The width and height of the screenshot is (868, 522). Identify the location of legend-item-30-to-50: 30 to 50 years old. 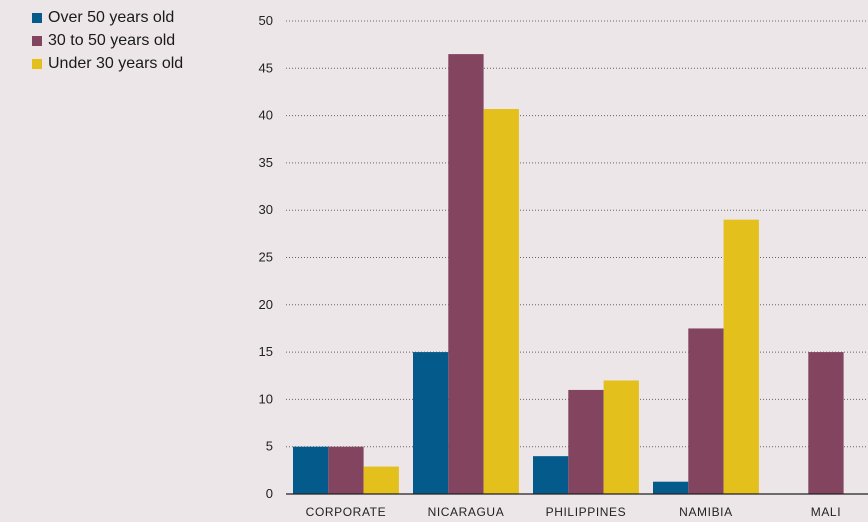
(107, 40).